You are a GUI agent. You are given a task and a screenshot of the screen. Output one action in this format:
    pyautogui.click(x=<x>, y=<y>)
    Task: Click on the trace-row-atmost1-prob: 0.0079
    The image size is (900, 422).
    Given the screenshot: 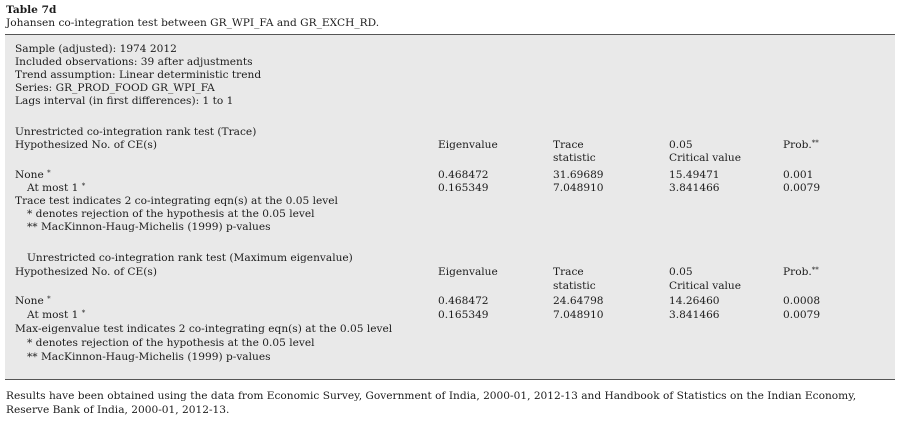 What is the action you would take?
    pyautogui.click(x=802, y=188)
    